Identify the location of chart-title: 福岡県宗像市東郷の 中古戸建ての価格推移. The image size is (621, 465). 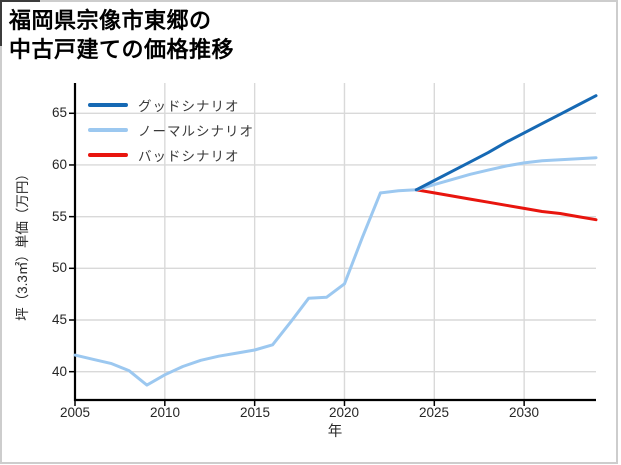
(121, 35).